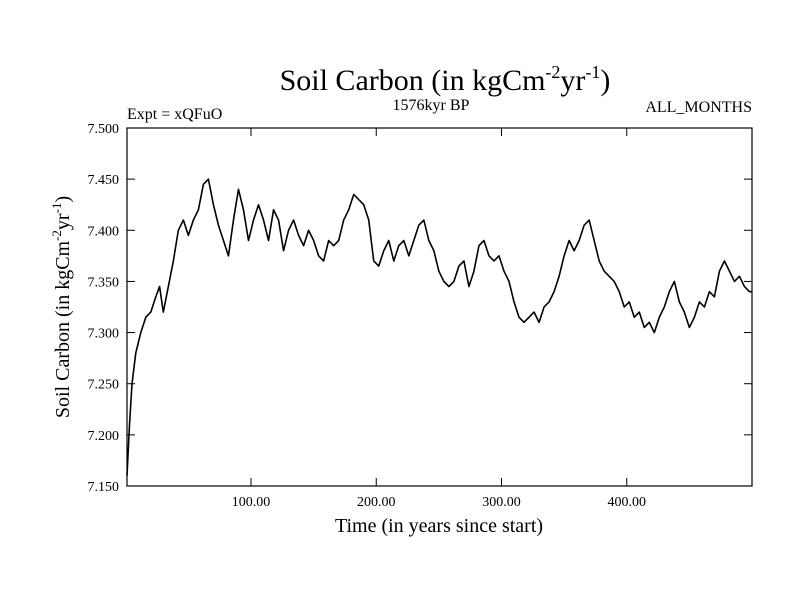  Describe the element at coordinates (501, 502) in the screenshot. I see `x-tick-label: 300.00` at that location.